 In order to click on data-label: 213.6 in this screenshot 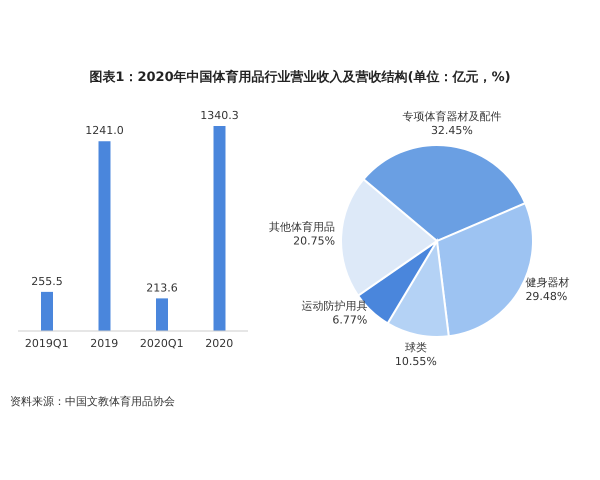, I will do `click(162, 287)`.